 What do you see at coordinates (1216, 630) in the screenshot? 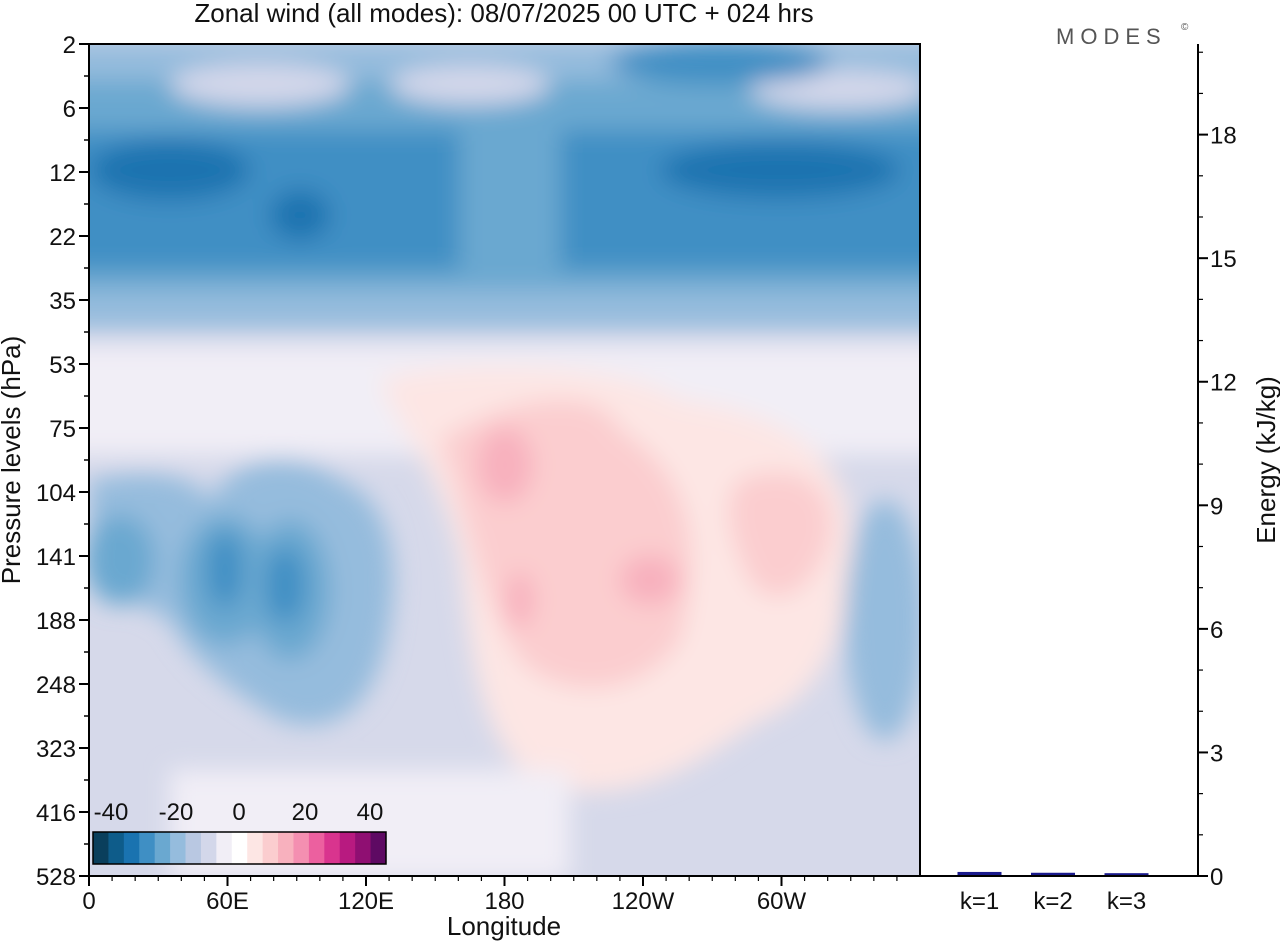
I see `energy-tick-label: 6` at bounding box center [1216, 630].